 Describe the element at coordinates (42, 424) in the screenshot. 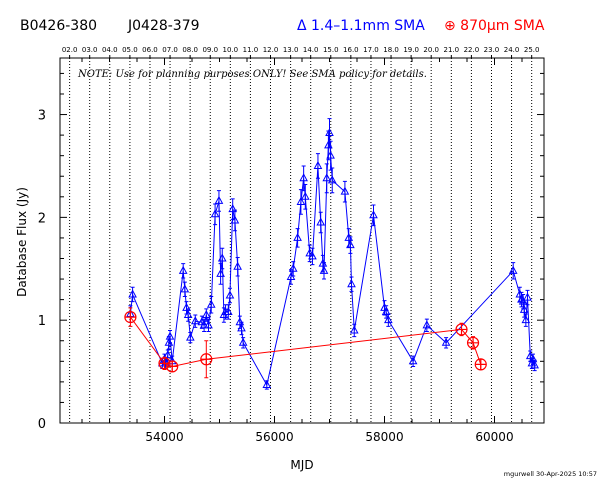

I see `y-tick-label: 0` at that location.